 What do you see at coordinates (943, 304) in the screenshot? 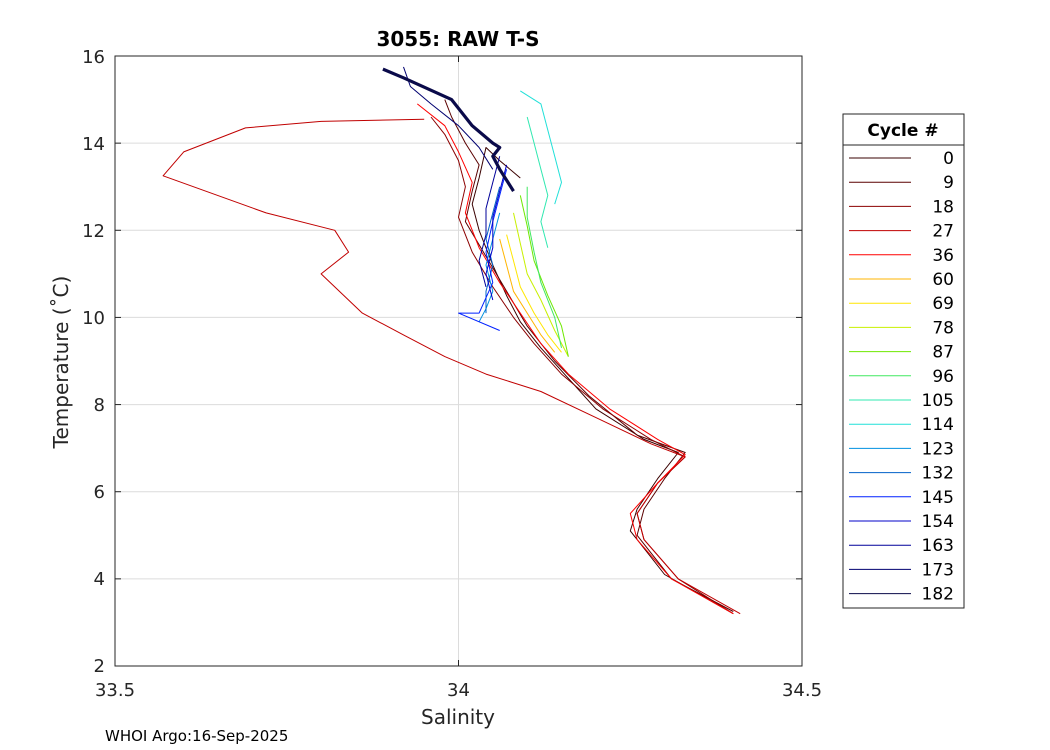
I see `legend-label: 69` at bounding box center [943, 304].